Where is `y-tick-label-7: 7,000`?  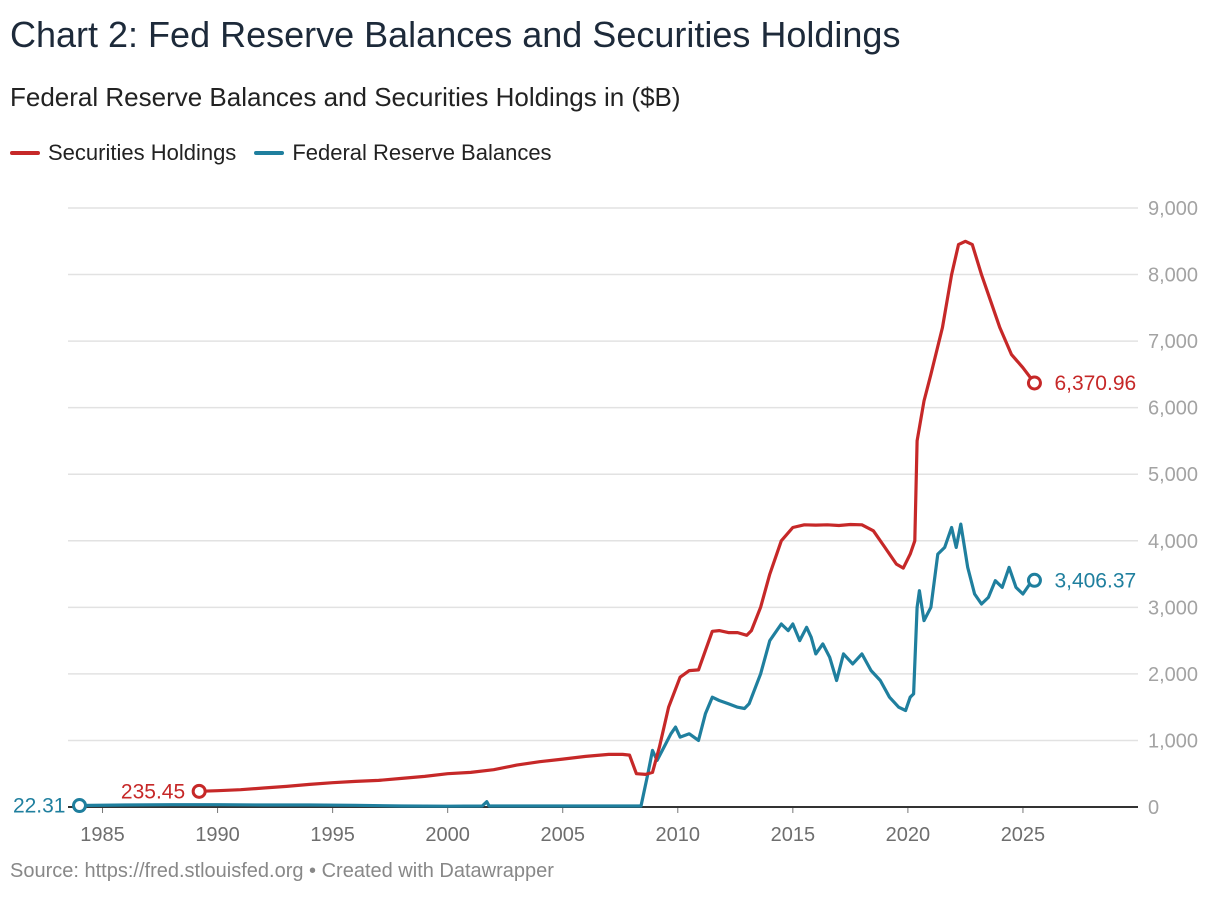 y-tick-label-7: 7,000 is located at coordinates (1173, 342).